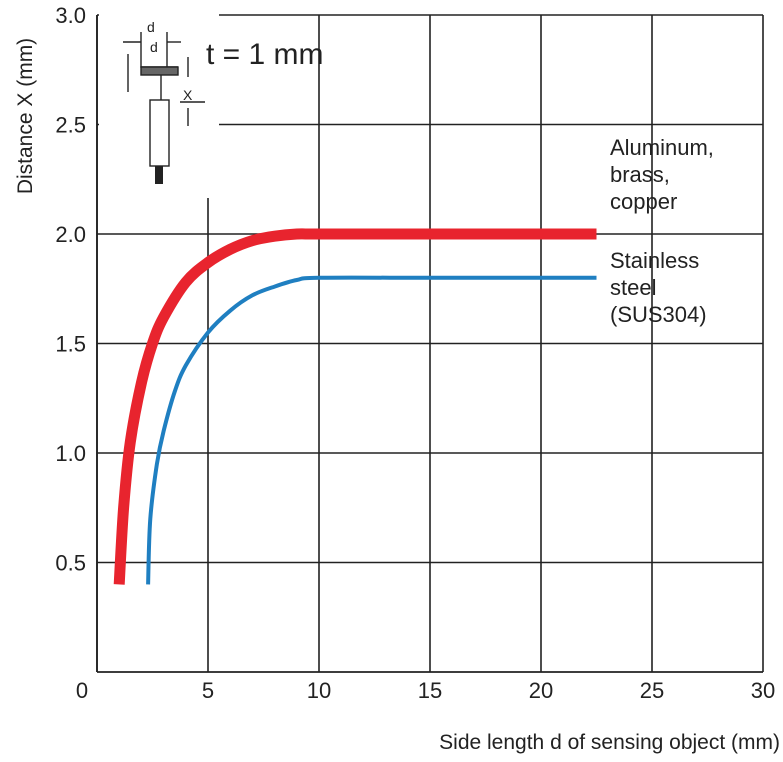 Image resolution: width=783 pixels, height=762 pixels. Describe the element at coordinates (430, 690) in the screenshot. I see `x-tick-label: 15` at that location.